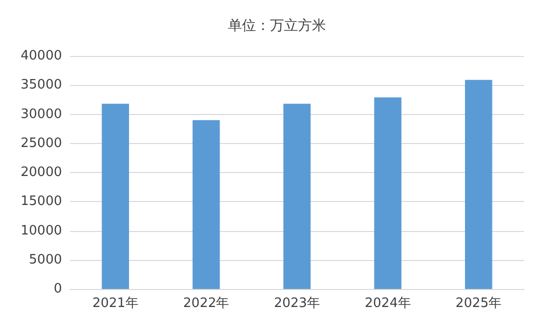 Image resolution: width=554 pixels, height=333 pixels. Describe the element at coordinates (479, 303) in the screenshot. I see `x-tick-label: 2025年` at that location.